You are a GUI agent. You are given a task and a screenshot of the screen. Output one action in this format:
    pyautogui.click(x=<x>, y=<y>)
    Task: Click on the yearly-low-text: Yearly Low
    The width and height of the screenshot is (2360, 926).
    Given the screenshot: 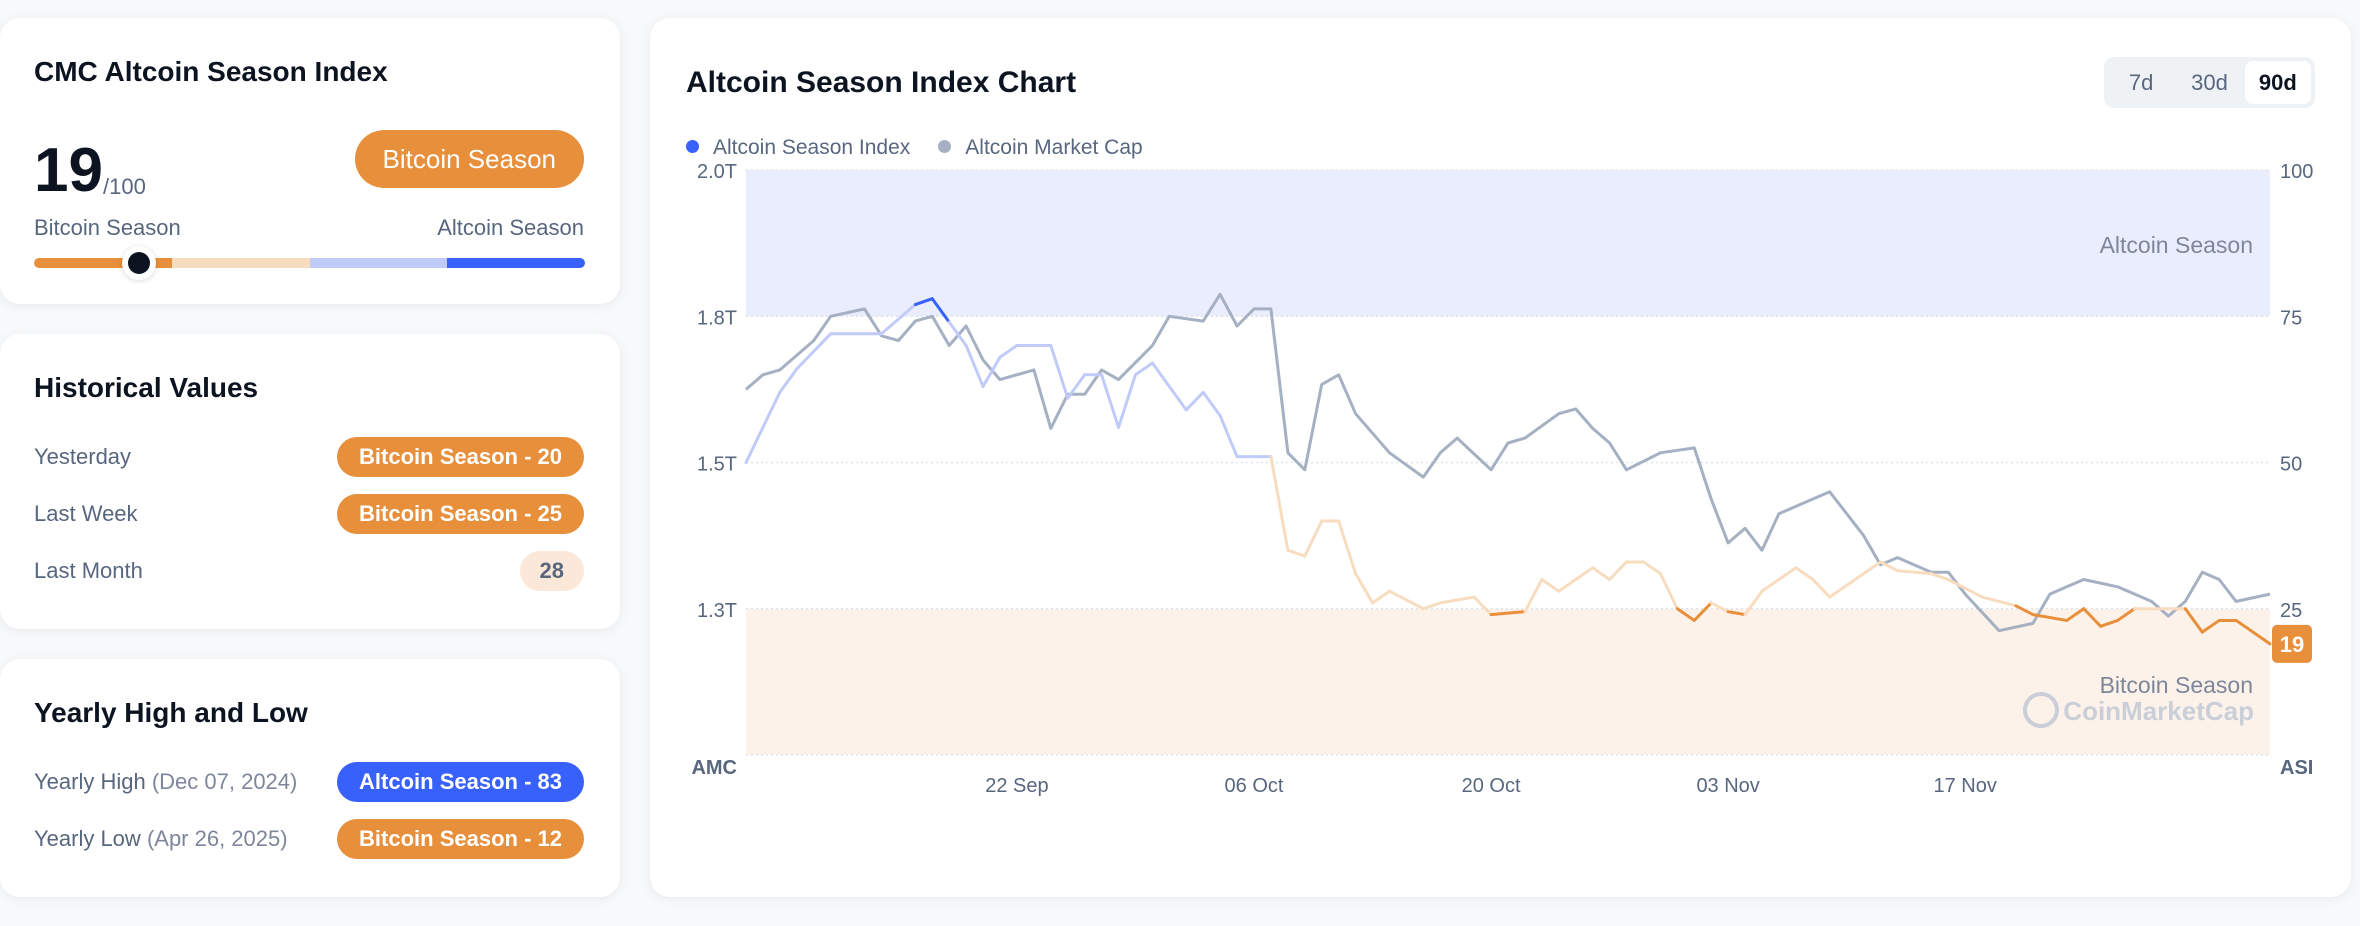 What is the action you would take?
    pyautogui.click(x=87, y=838)
    